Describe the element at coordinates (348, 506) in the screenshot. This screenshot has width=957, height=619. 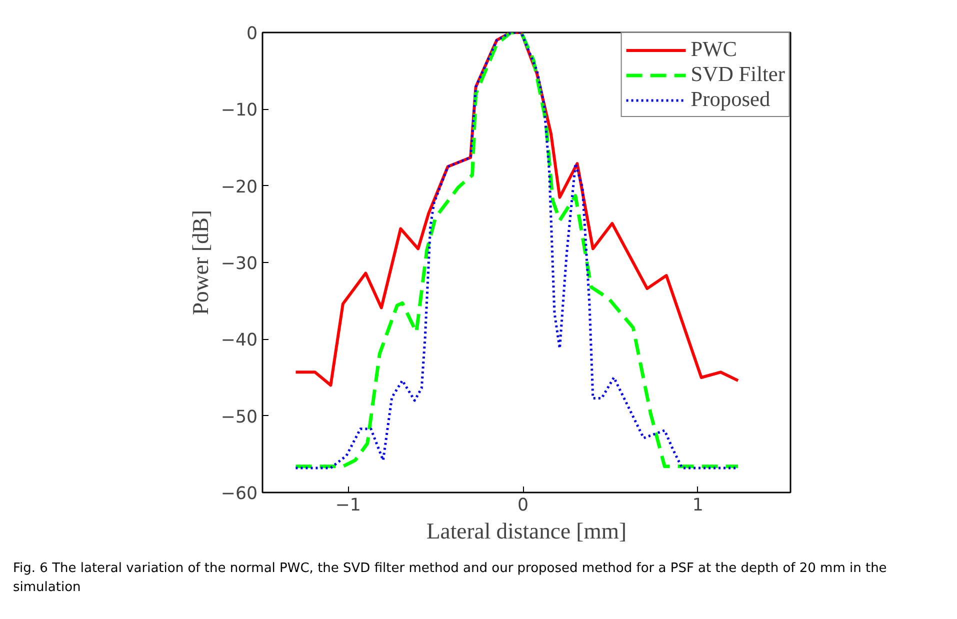
I see `x-tick-label: −1` at that location.